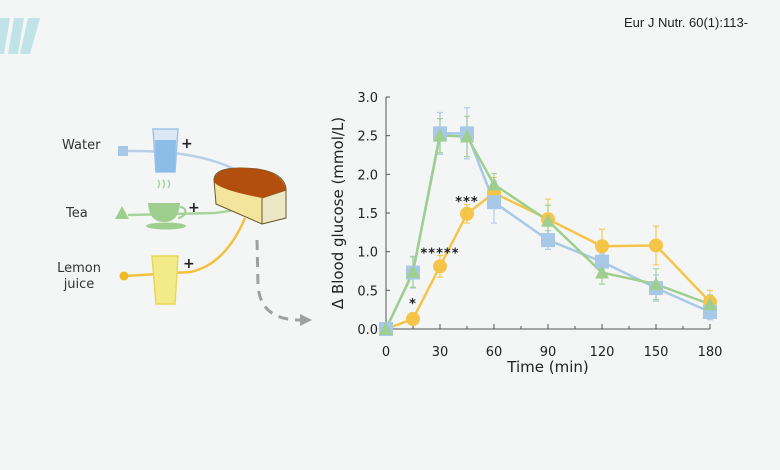 This screenshot has height=470, width=780. Describe the element at coordinates (81, 145) in the screenshot. I see `water-label: Water` at that location.